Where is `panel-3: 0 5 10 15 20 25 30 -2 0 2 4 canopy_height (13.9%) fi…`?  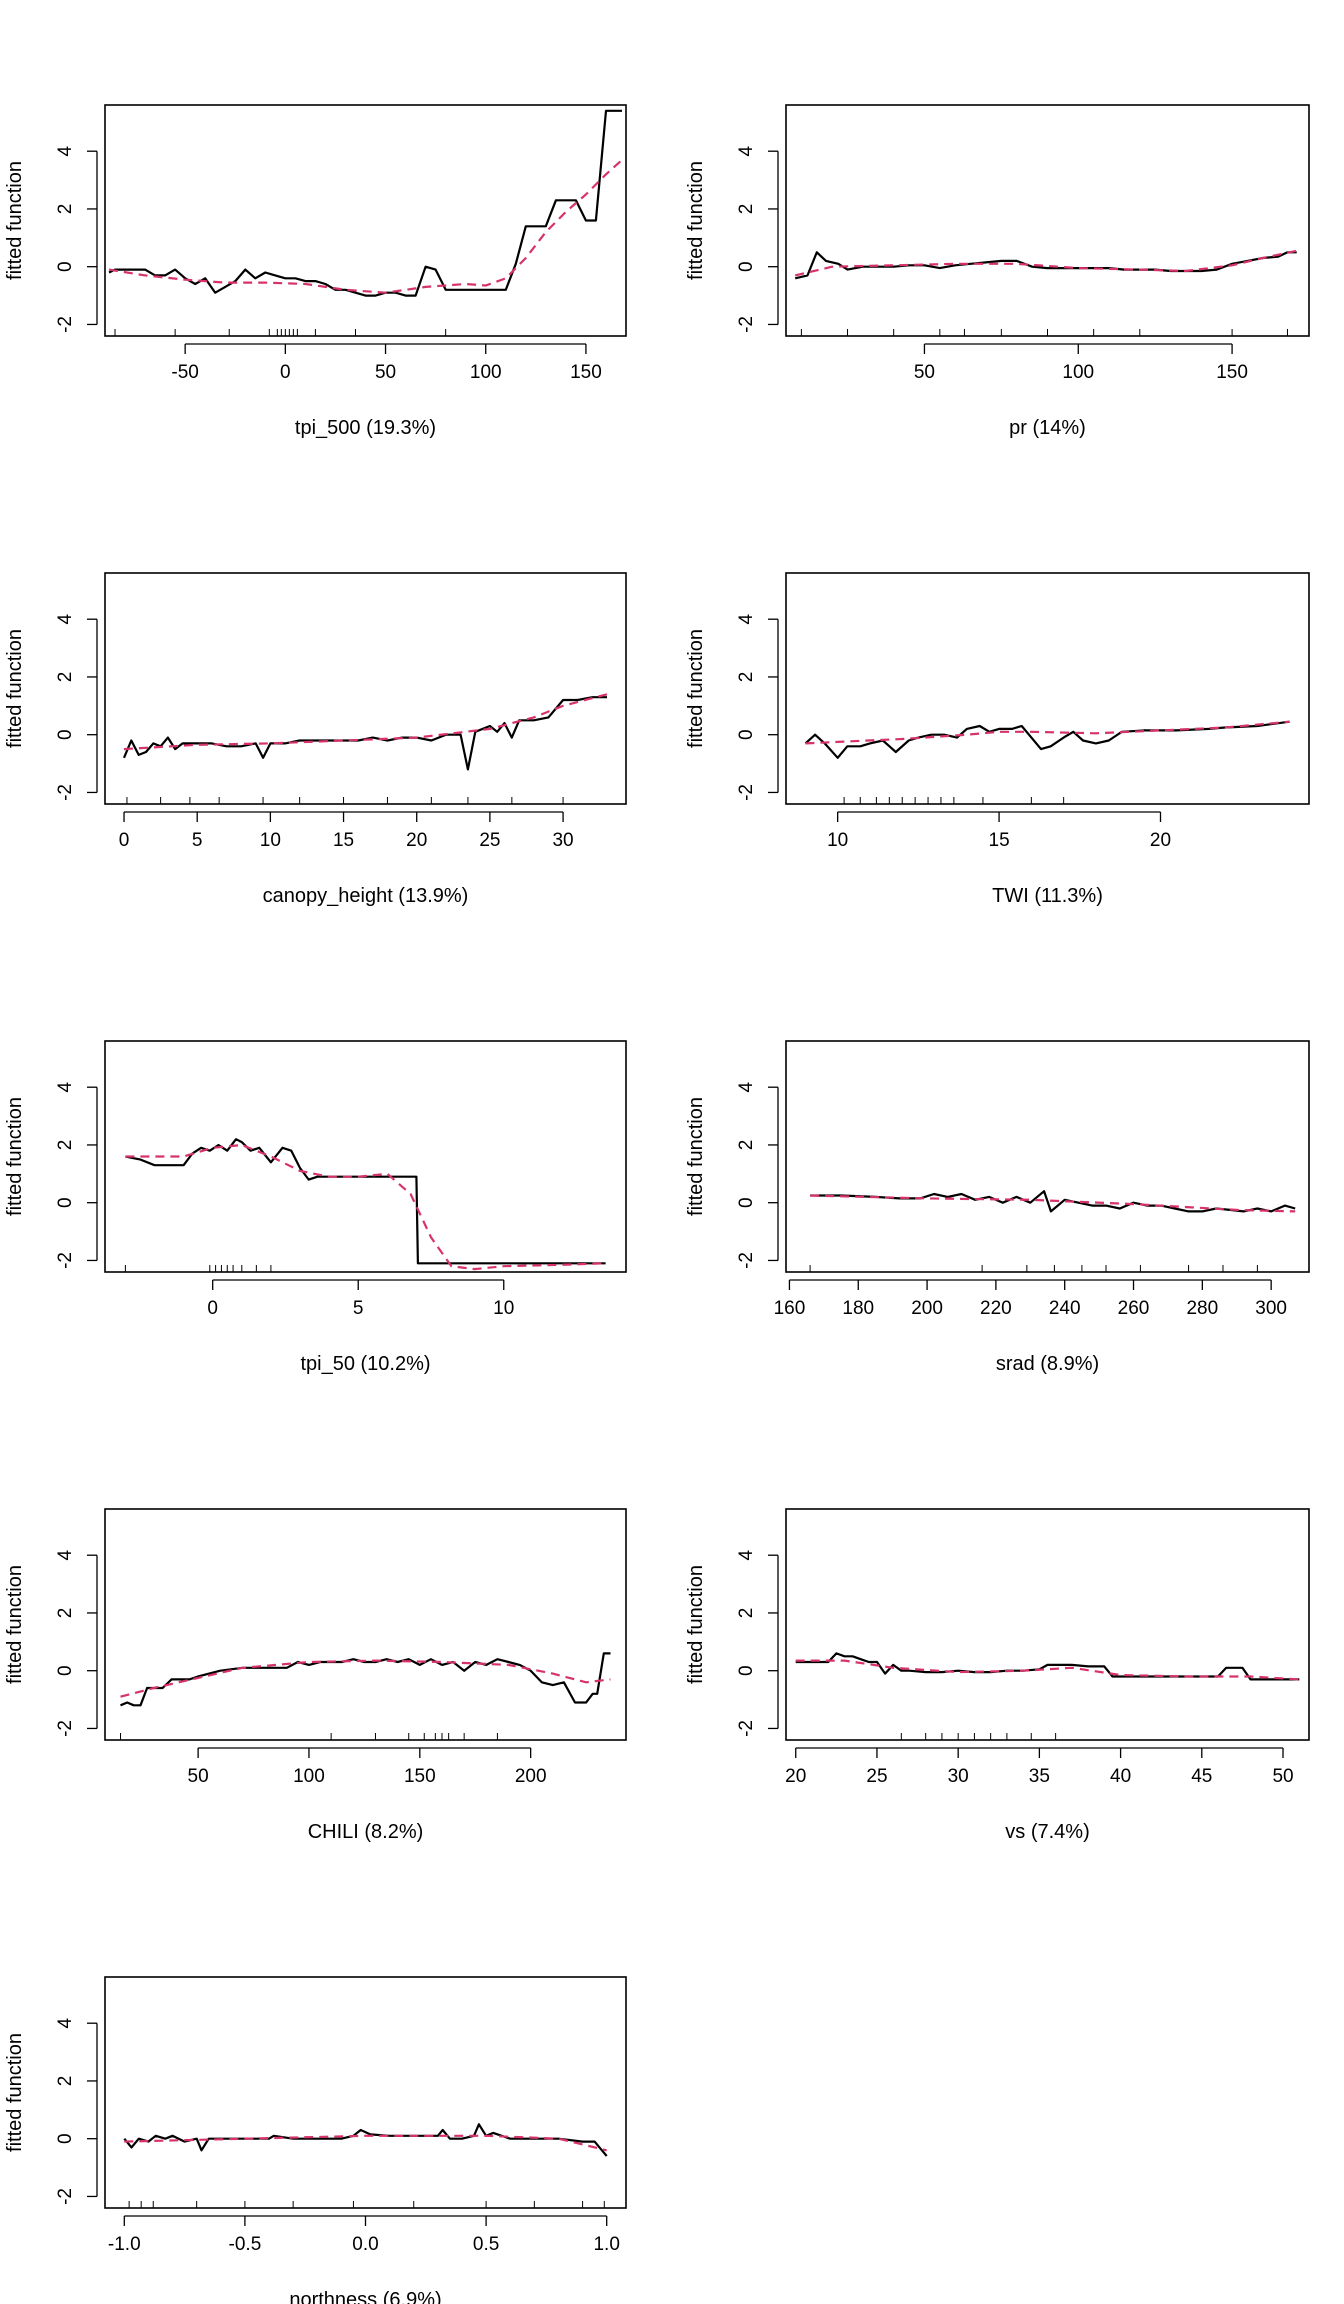
panel-3: 0 5 10 15 20 25 30 -2 0 2 4 canopy_height (13.9%) fi… is located at coordinates (315, 739).